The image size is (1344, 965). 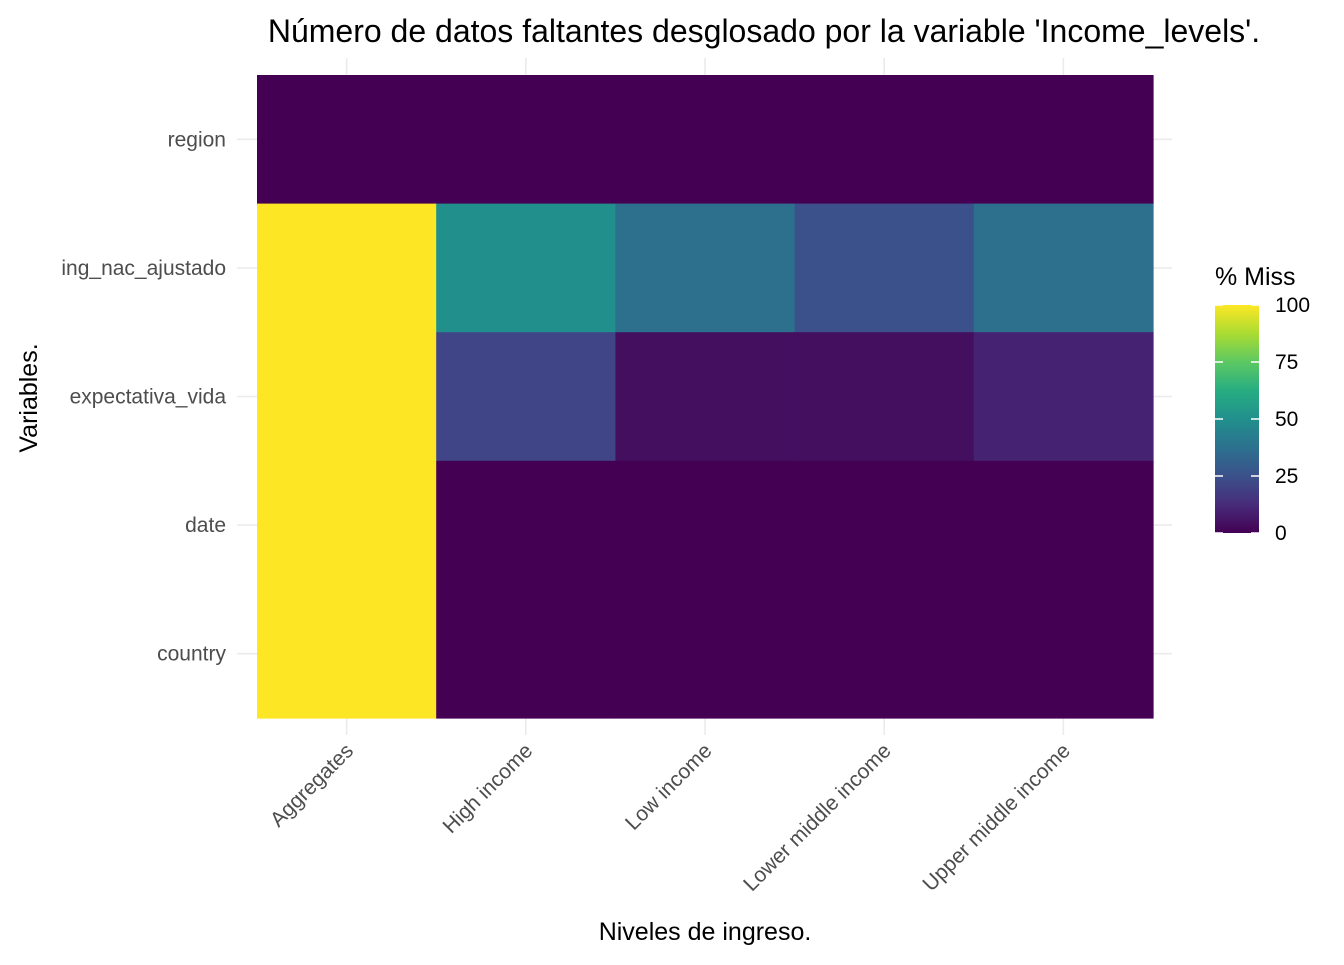 I want to click on y-tick-label: country, so click(x=191, y=654).